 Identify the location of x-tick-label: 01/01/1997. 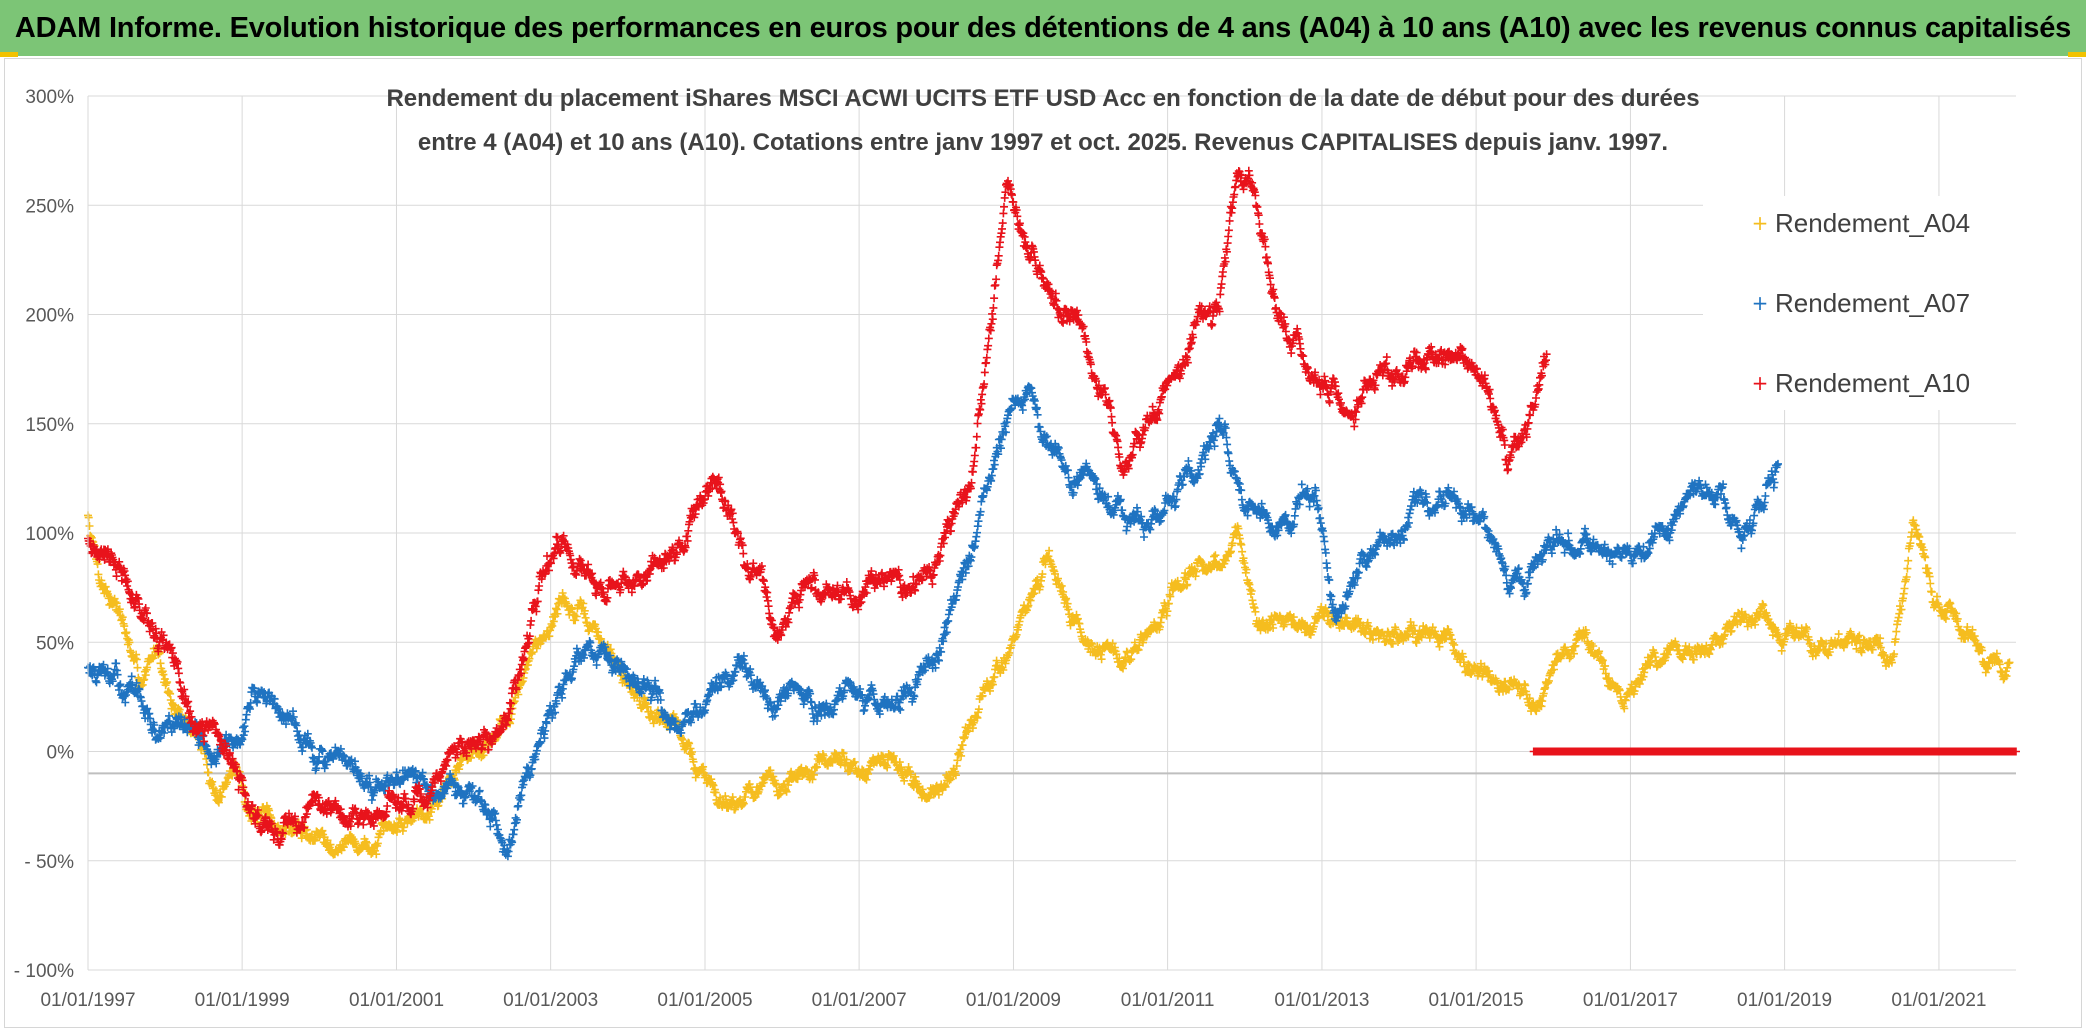
(87, 1000).